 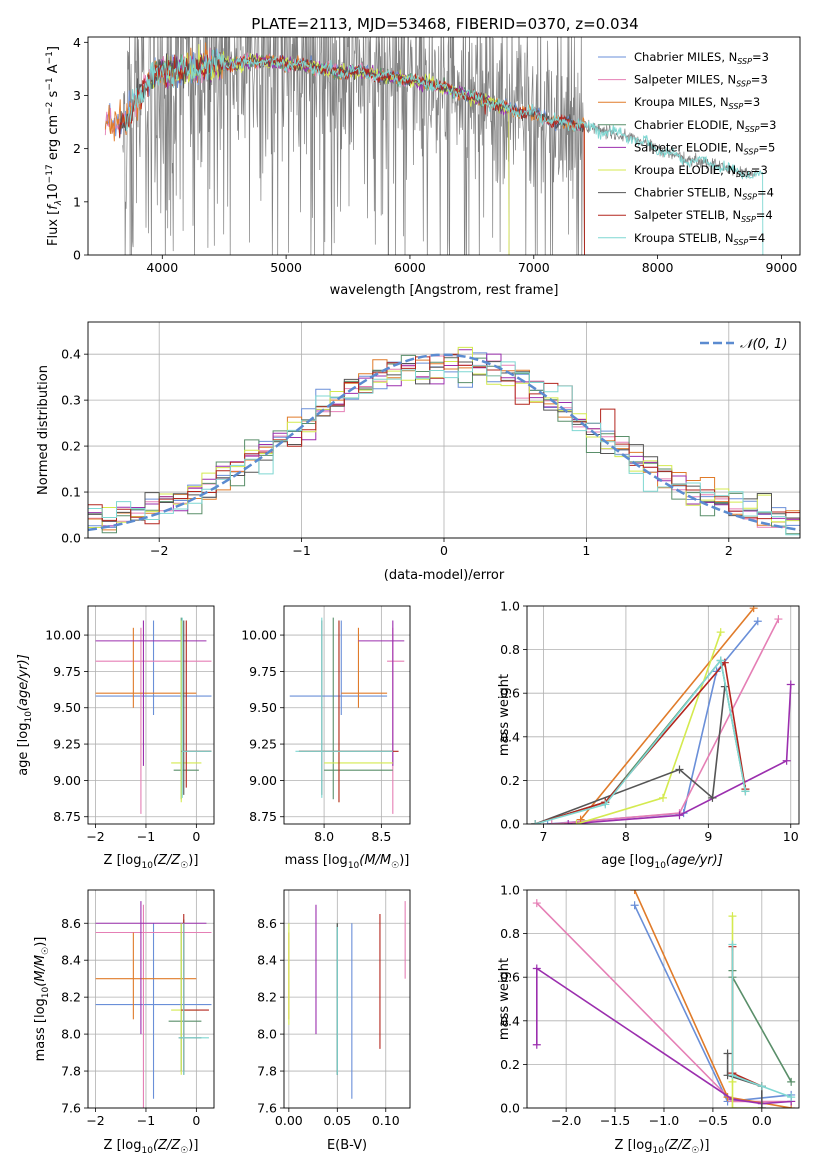 I want to click on x-tick-label: 0.05, so click(x=337, y=1120).